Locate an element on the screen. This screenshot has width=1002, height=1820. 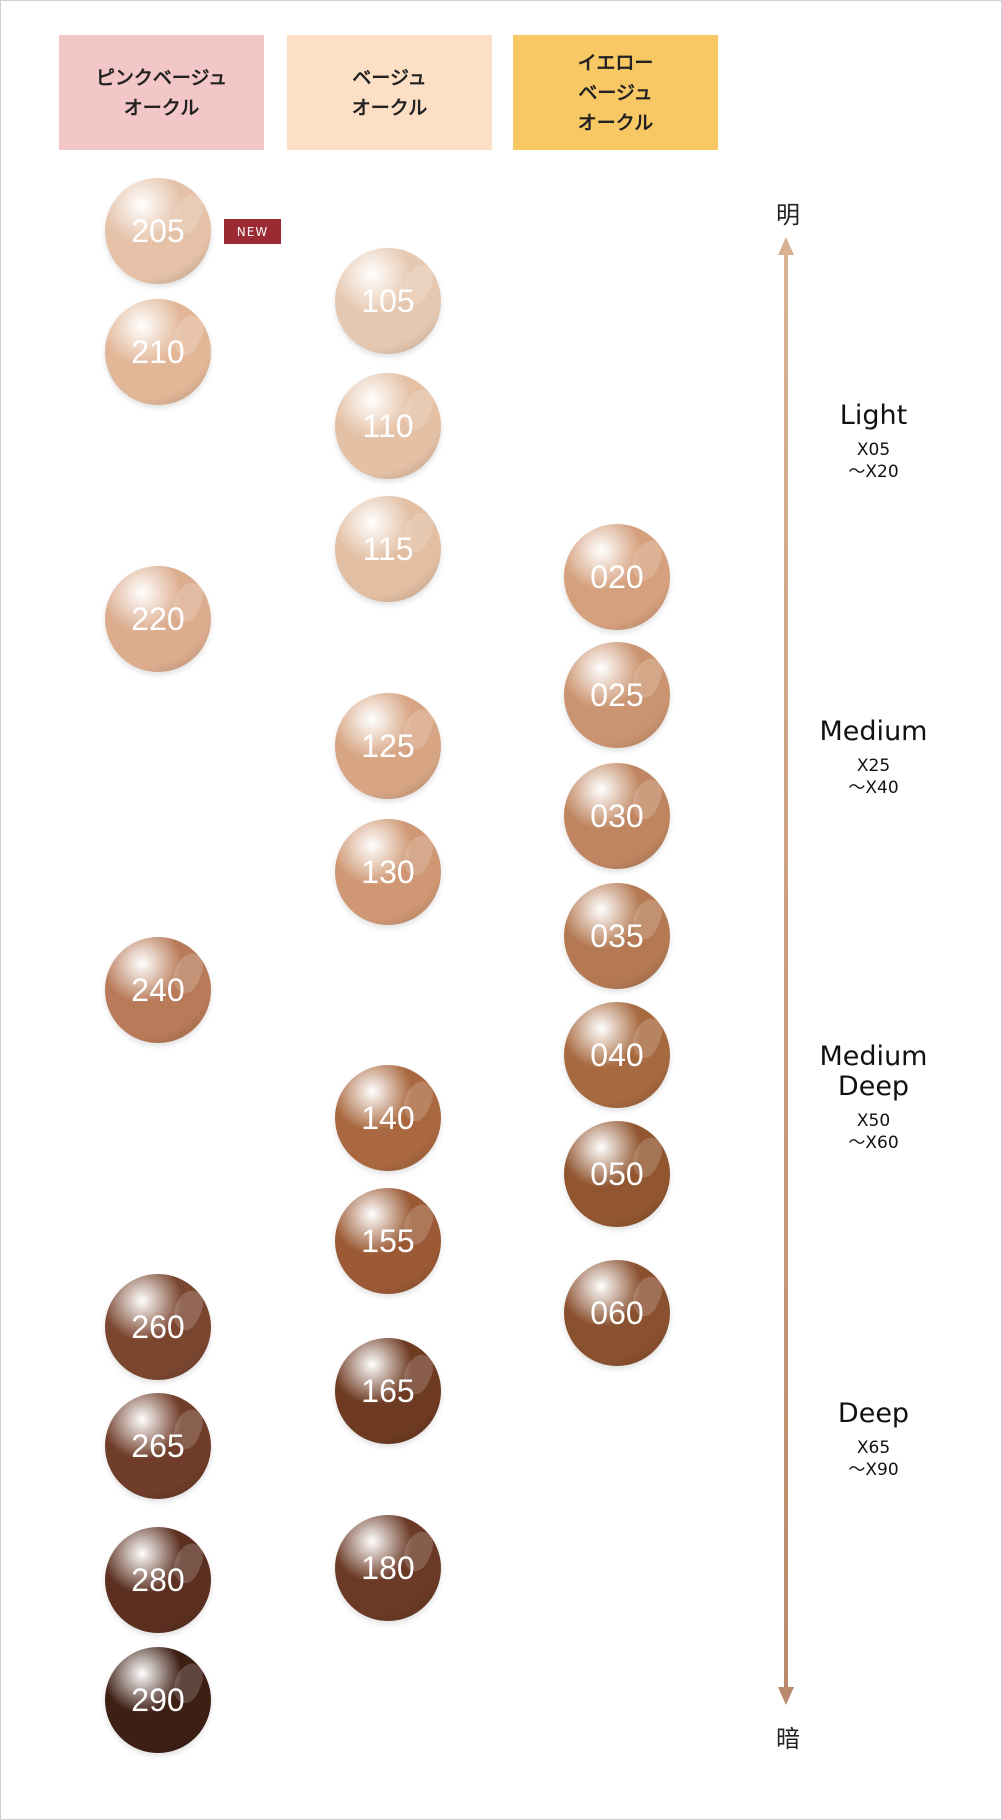
arrow-up-icon is located at coordinates (786, 246).